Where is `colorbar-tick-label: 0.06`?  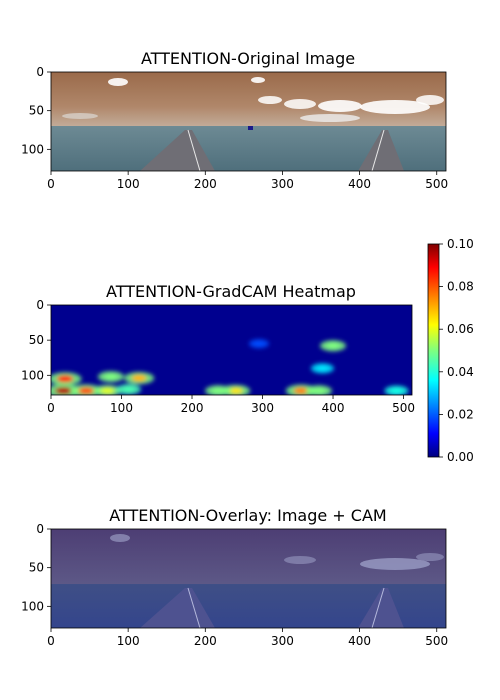 colorbar-tick-label: 0.06 is located at coordinates (460, 329).